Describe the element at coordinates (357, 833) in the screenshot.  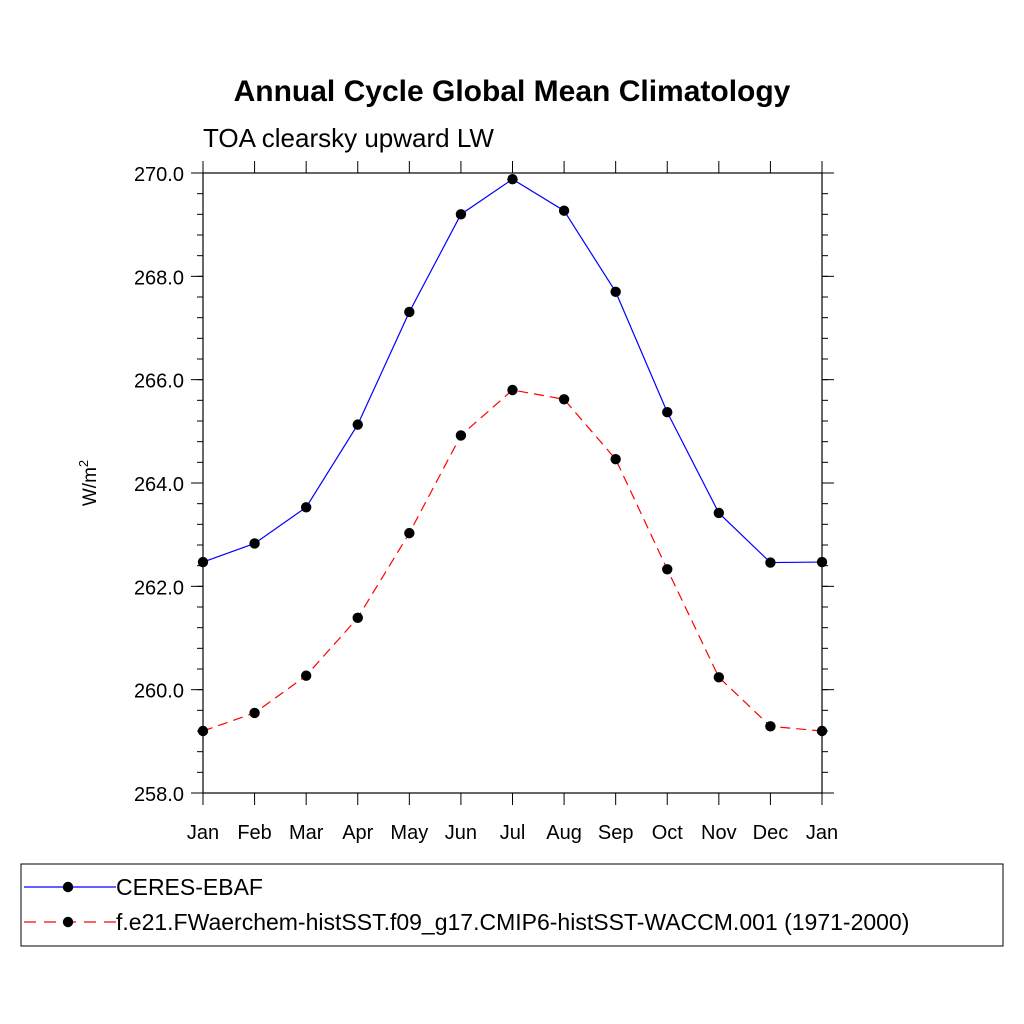
I see `x-tick-label: Apr` at that location.